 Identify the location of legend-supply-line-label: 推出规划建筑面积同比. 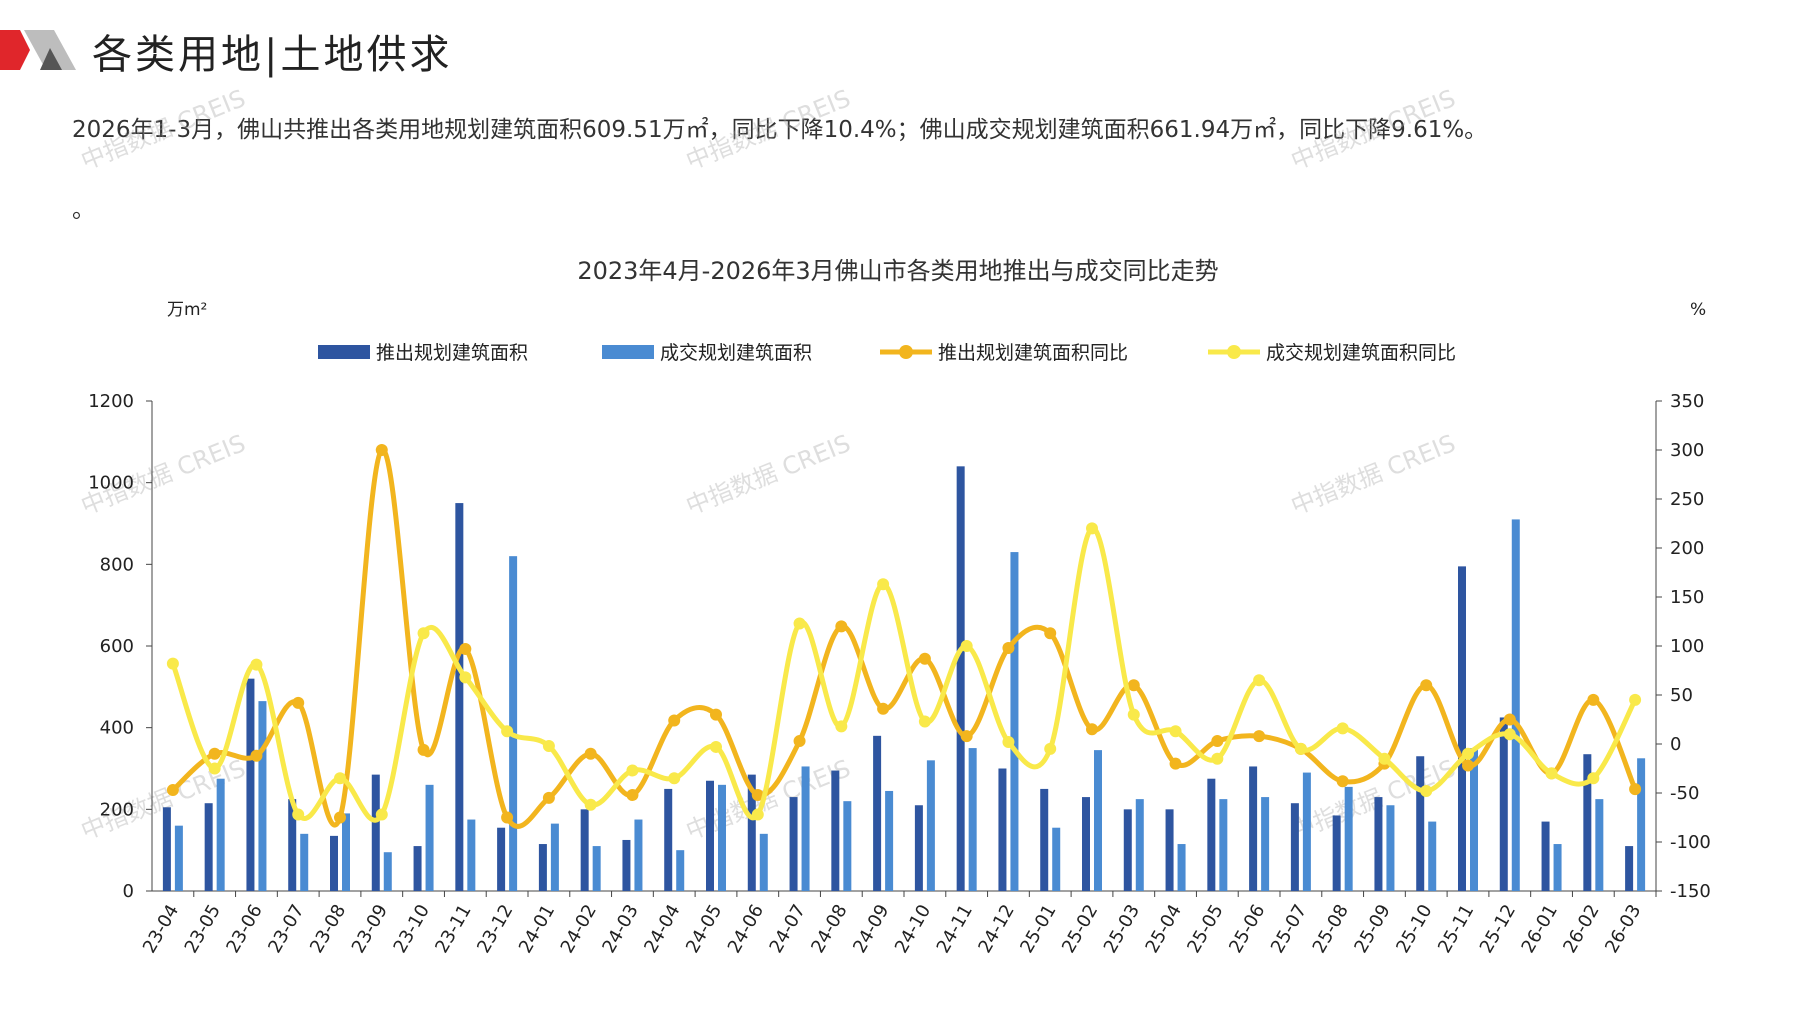
(1033, 353).